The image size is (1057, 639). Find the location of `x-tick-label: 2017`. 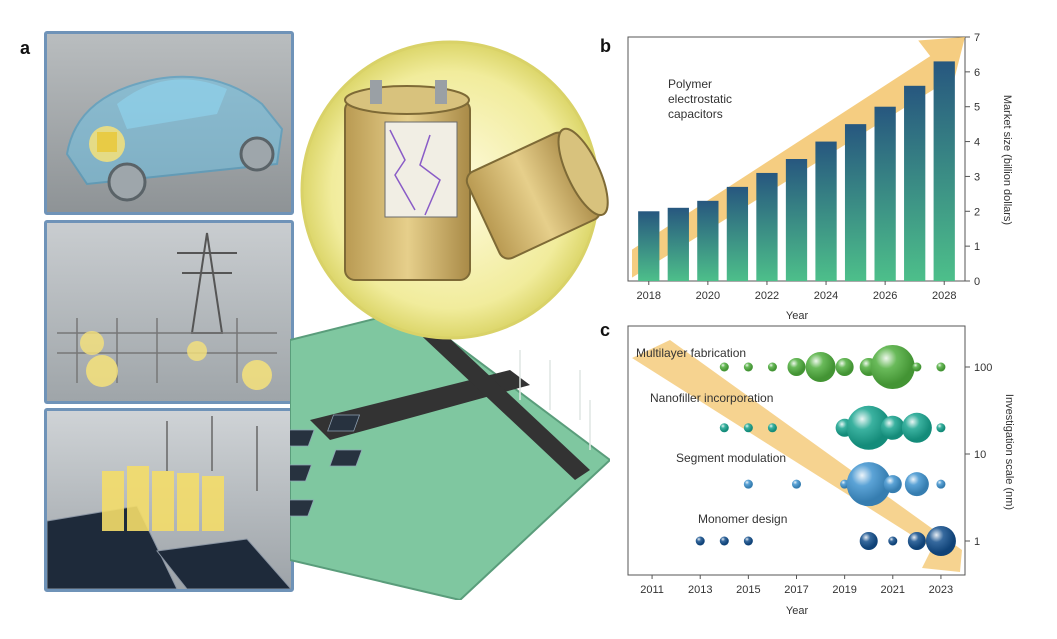

x-tick-label: 2017 is located at coordinates (796, 590).